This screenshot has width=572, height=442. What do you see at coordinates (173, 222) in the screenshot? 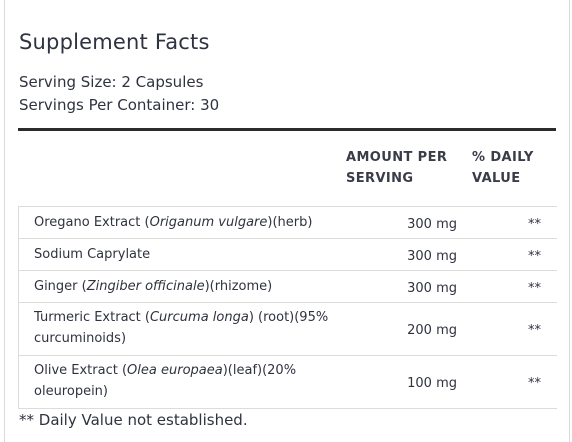
I see `ingredient-name: Oregano Extract (Origanum vulgare)(herb)` at bounding box center [173, 222].